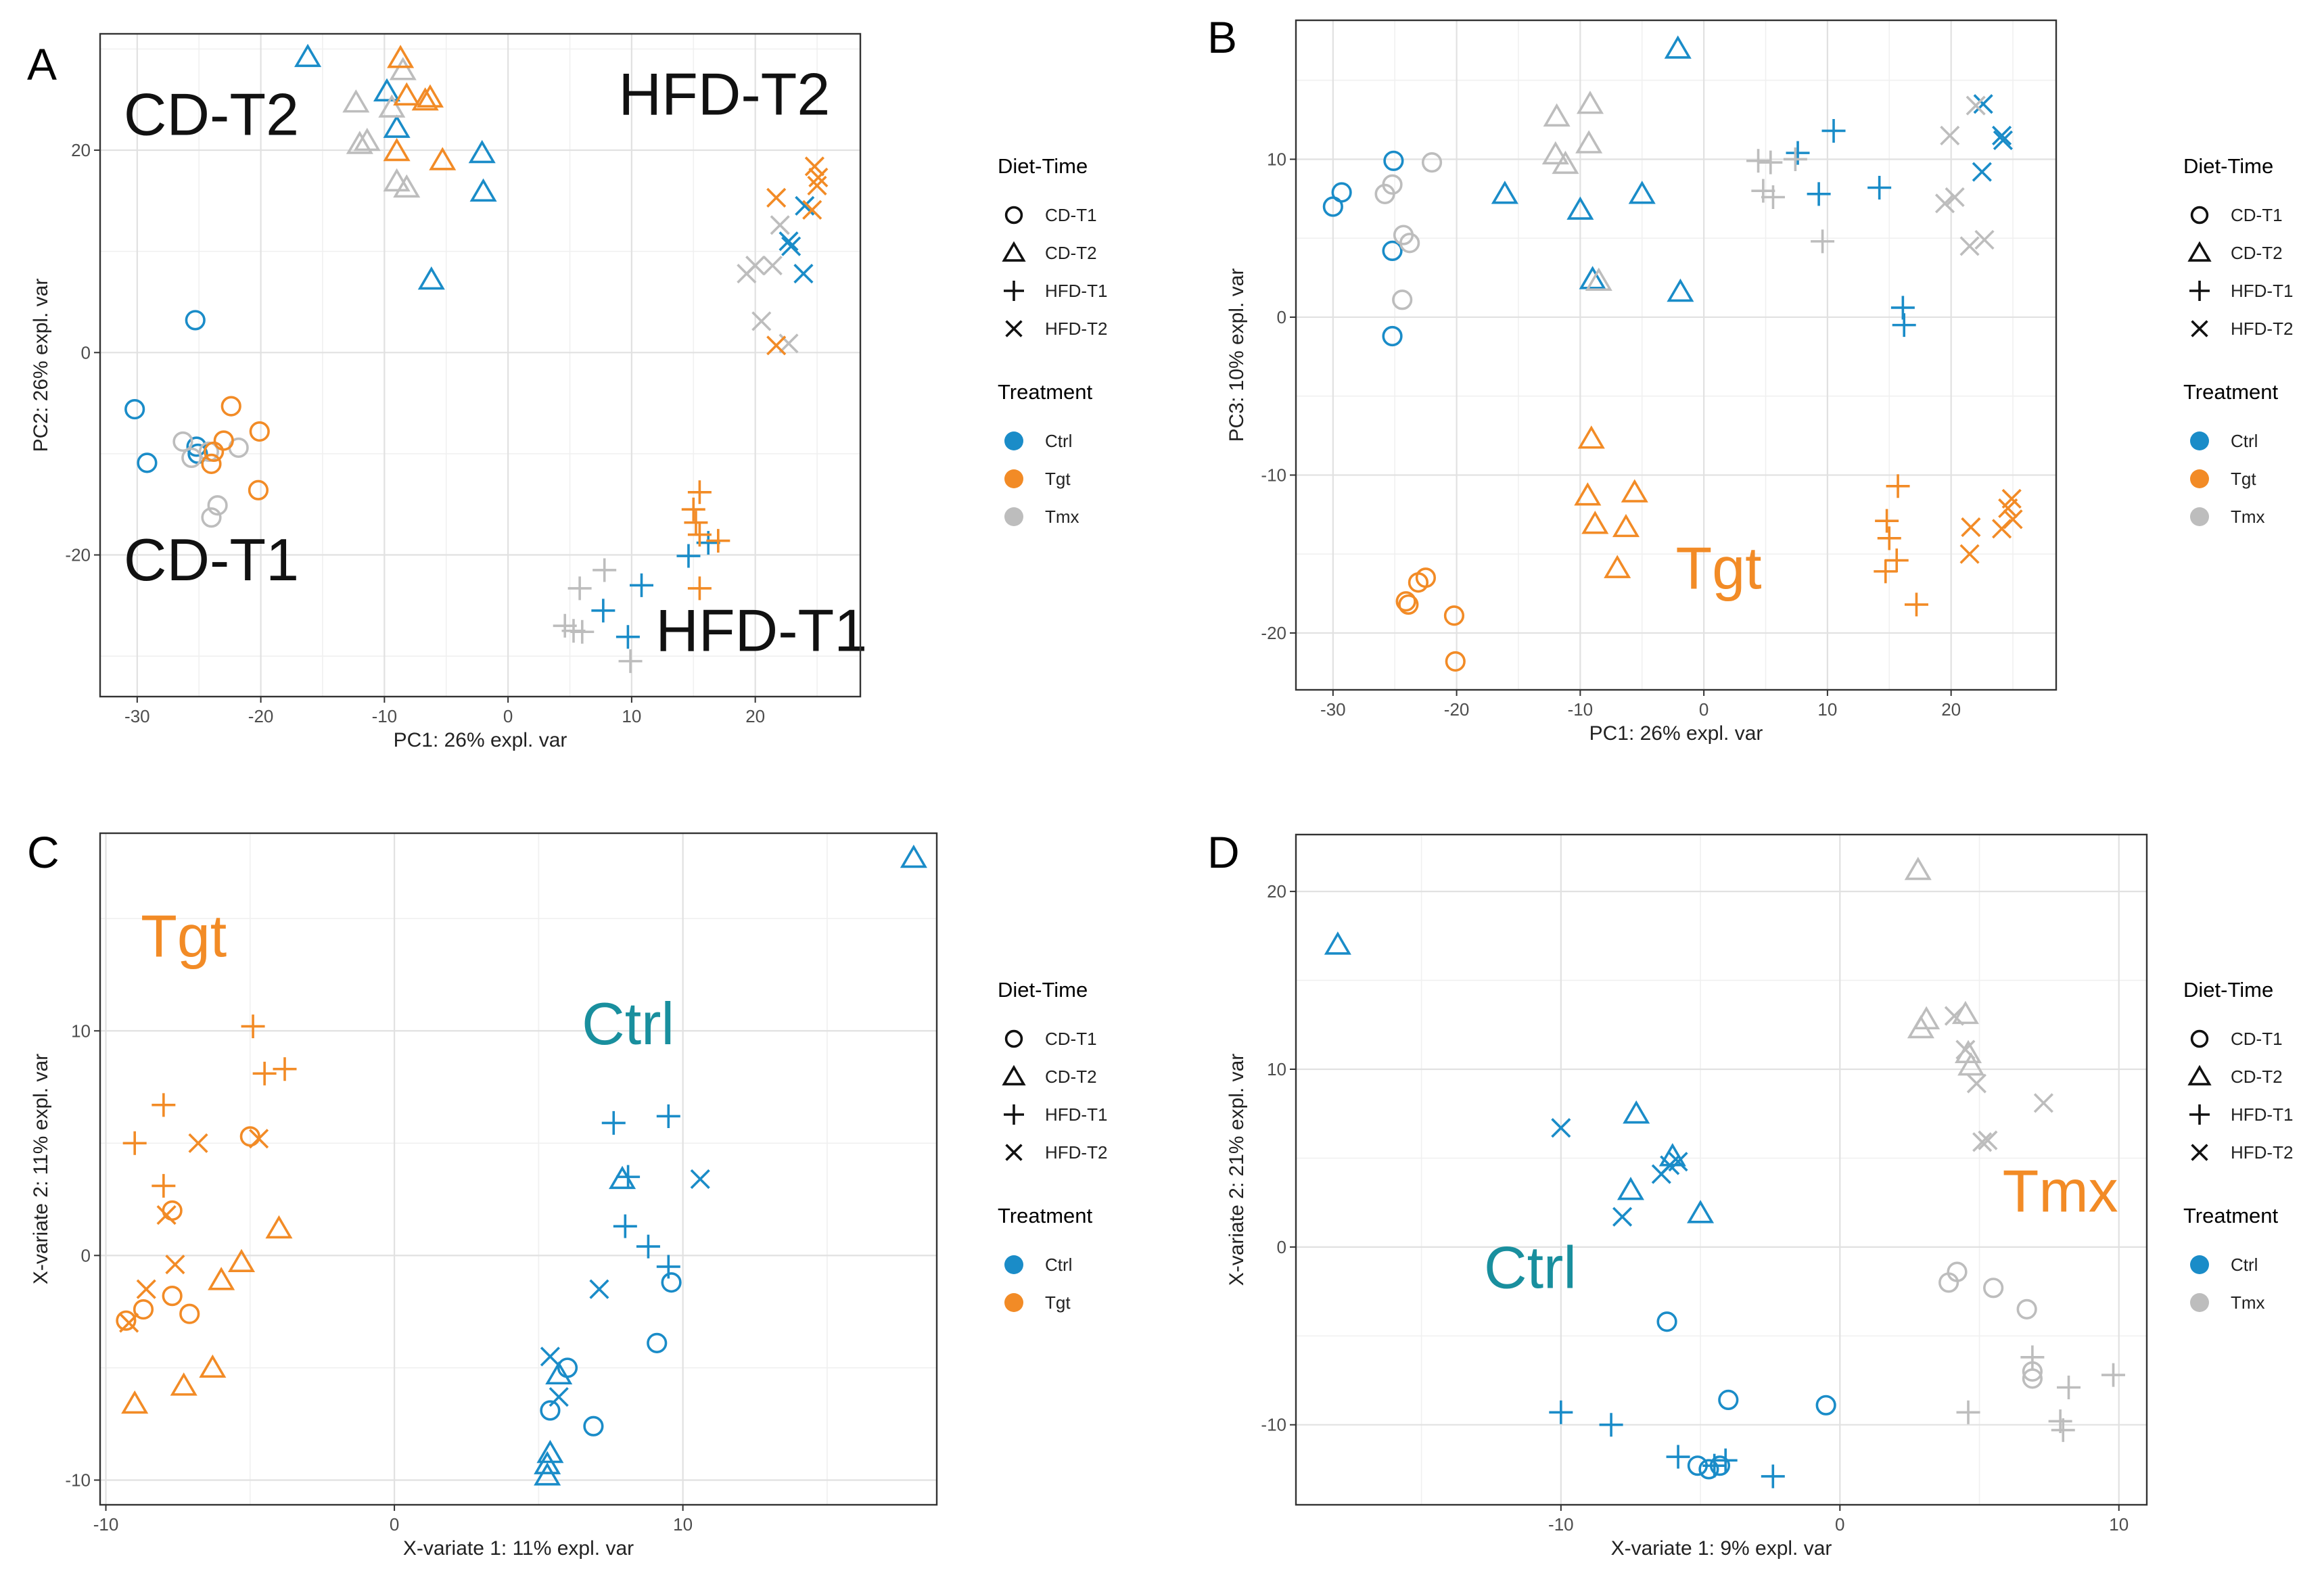 Image resolution: width=2324 pixels, height=1590 pixels. I want to click on legend-key-hfd-t1, so click(2199, 1114).